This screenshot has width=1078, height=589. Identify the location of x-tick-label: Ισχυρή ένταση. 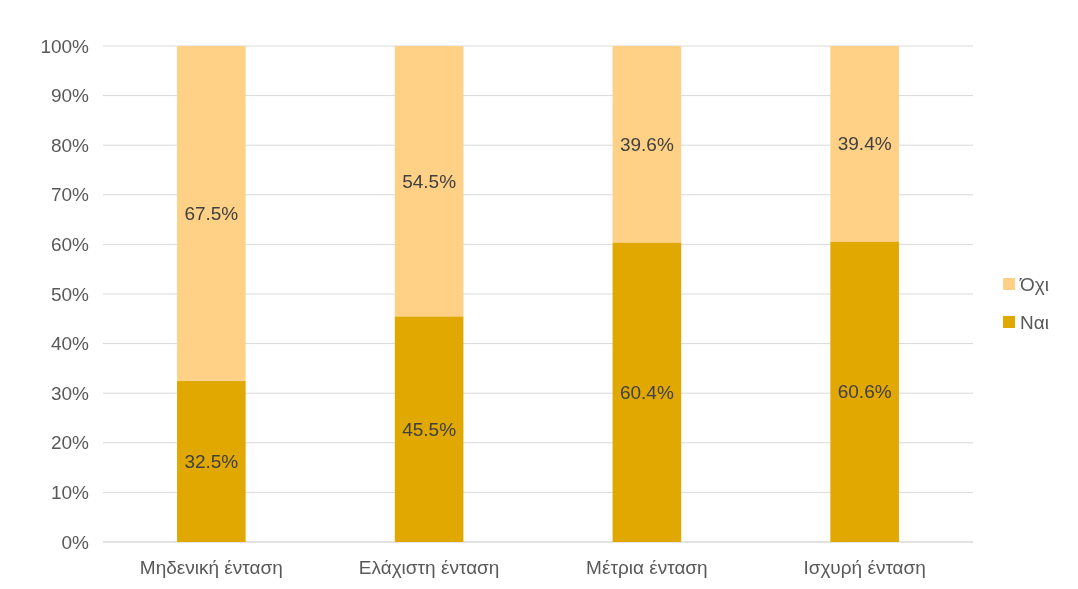
(864, 567).